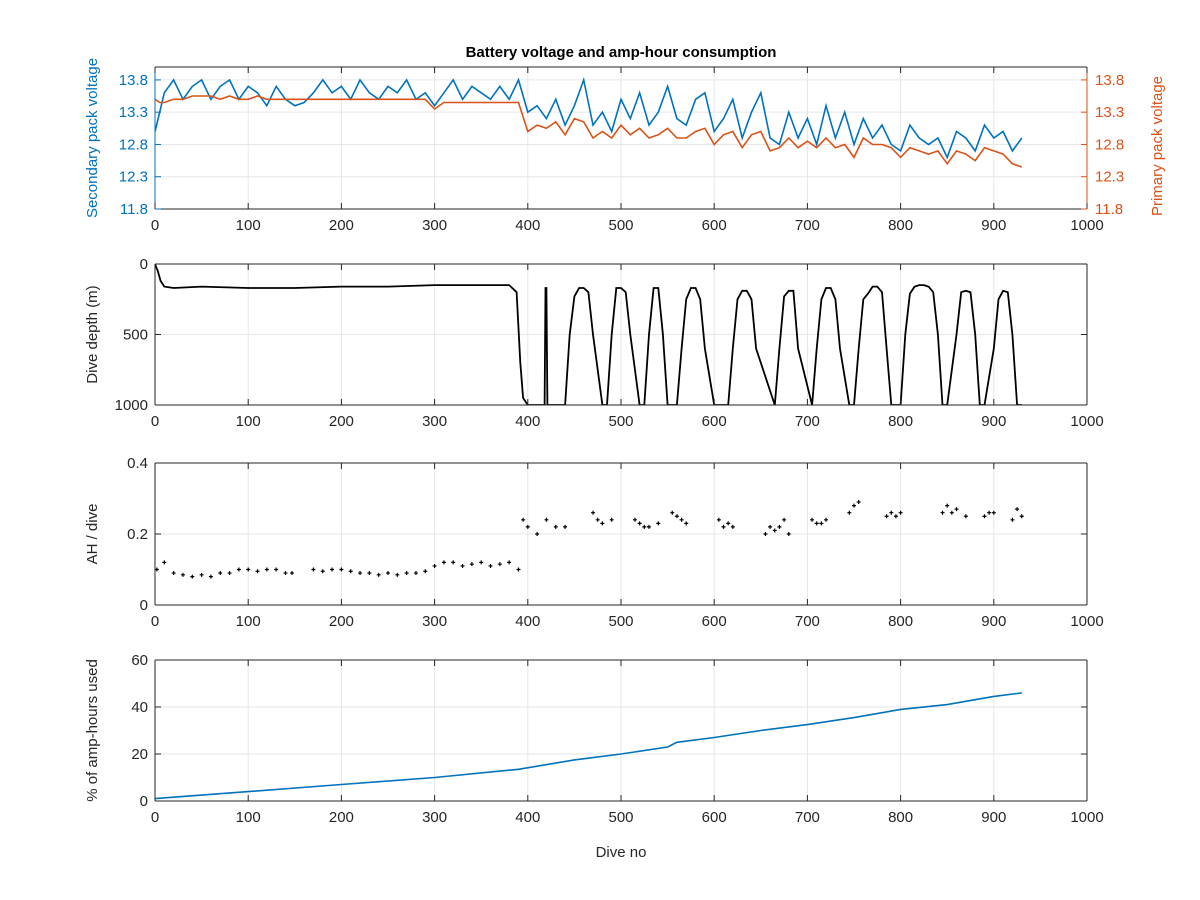 Image resolution: width=1200 pixels, height=900 pixels. I want to click on y2-tick-label: 13.3, so click(1109, 112).